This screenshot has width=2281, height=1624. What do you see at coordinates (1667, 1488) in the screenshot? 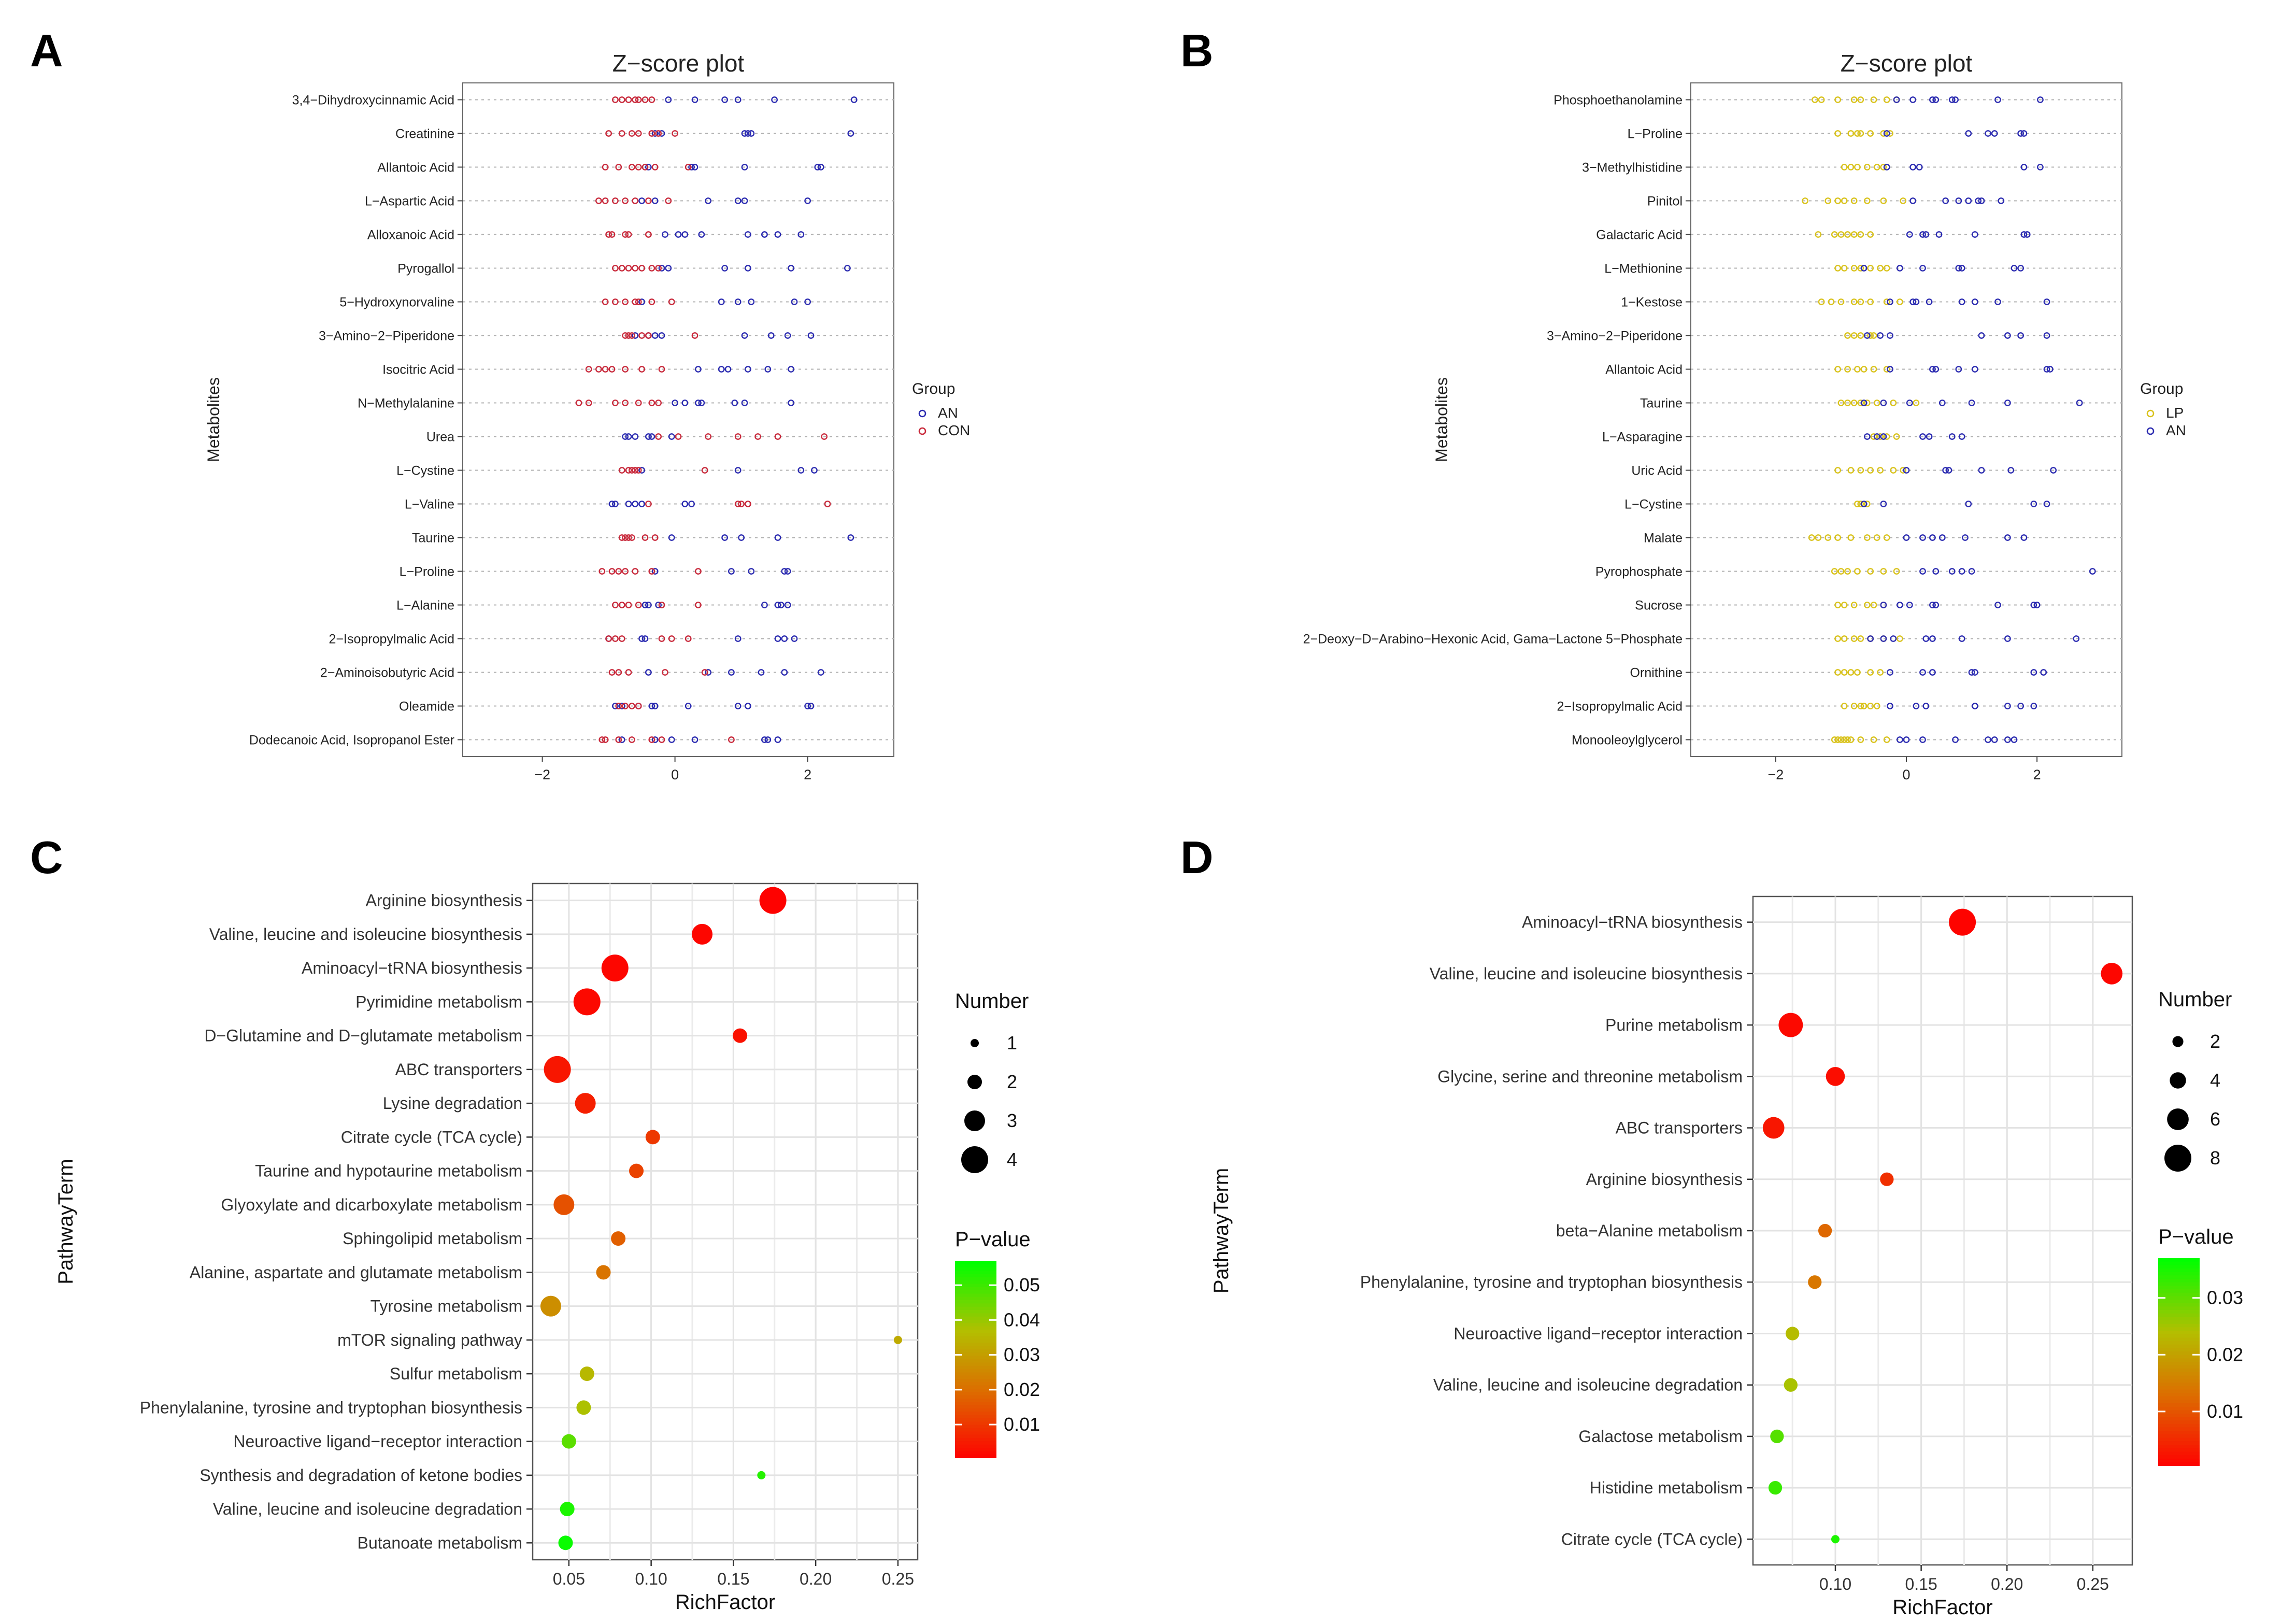
I see `pathway-label: Histidine metabolism` at bounding box center [1667, 1488].